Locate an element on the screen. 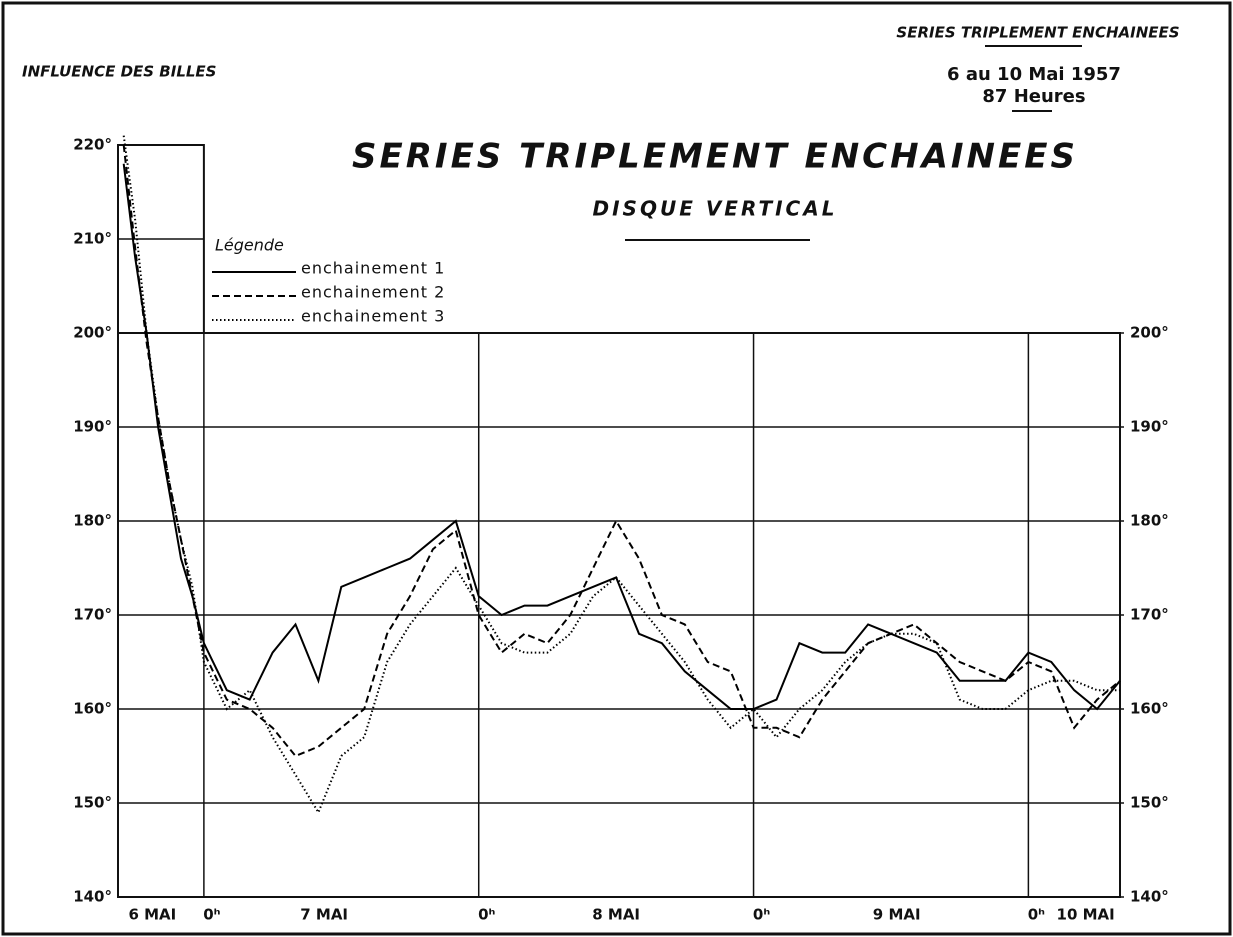  y2-tick-label: 180° is located at coordinates (1149, 521).